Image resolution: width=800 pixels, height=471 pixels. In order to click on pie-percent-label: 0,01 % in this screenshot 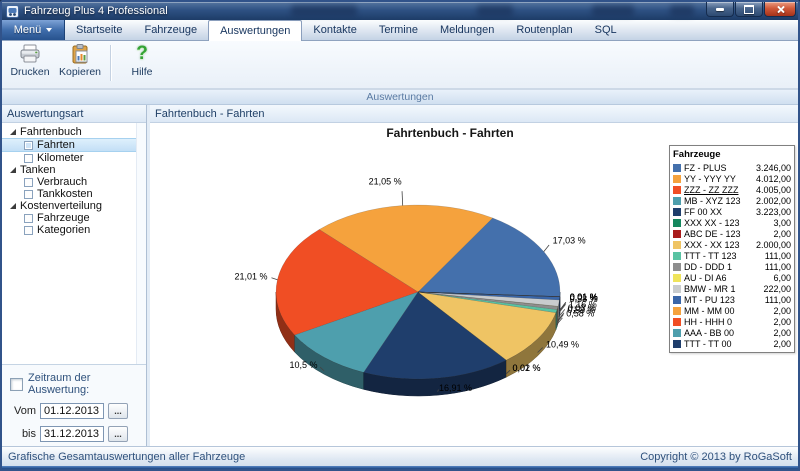, I will do `click(584, 297)`.